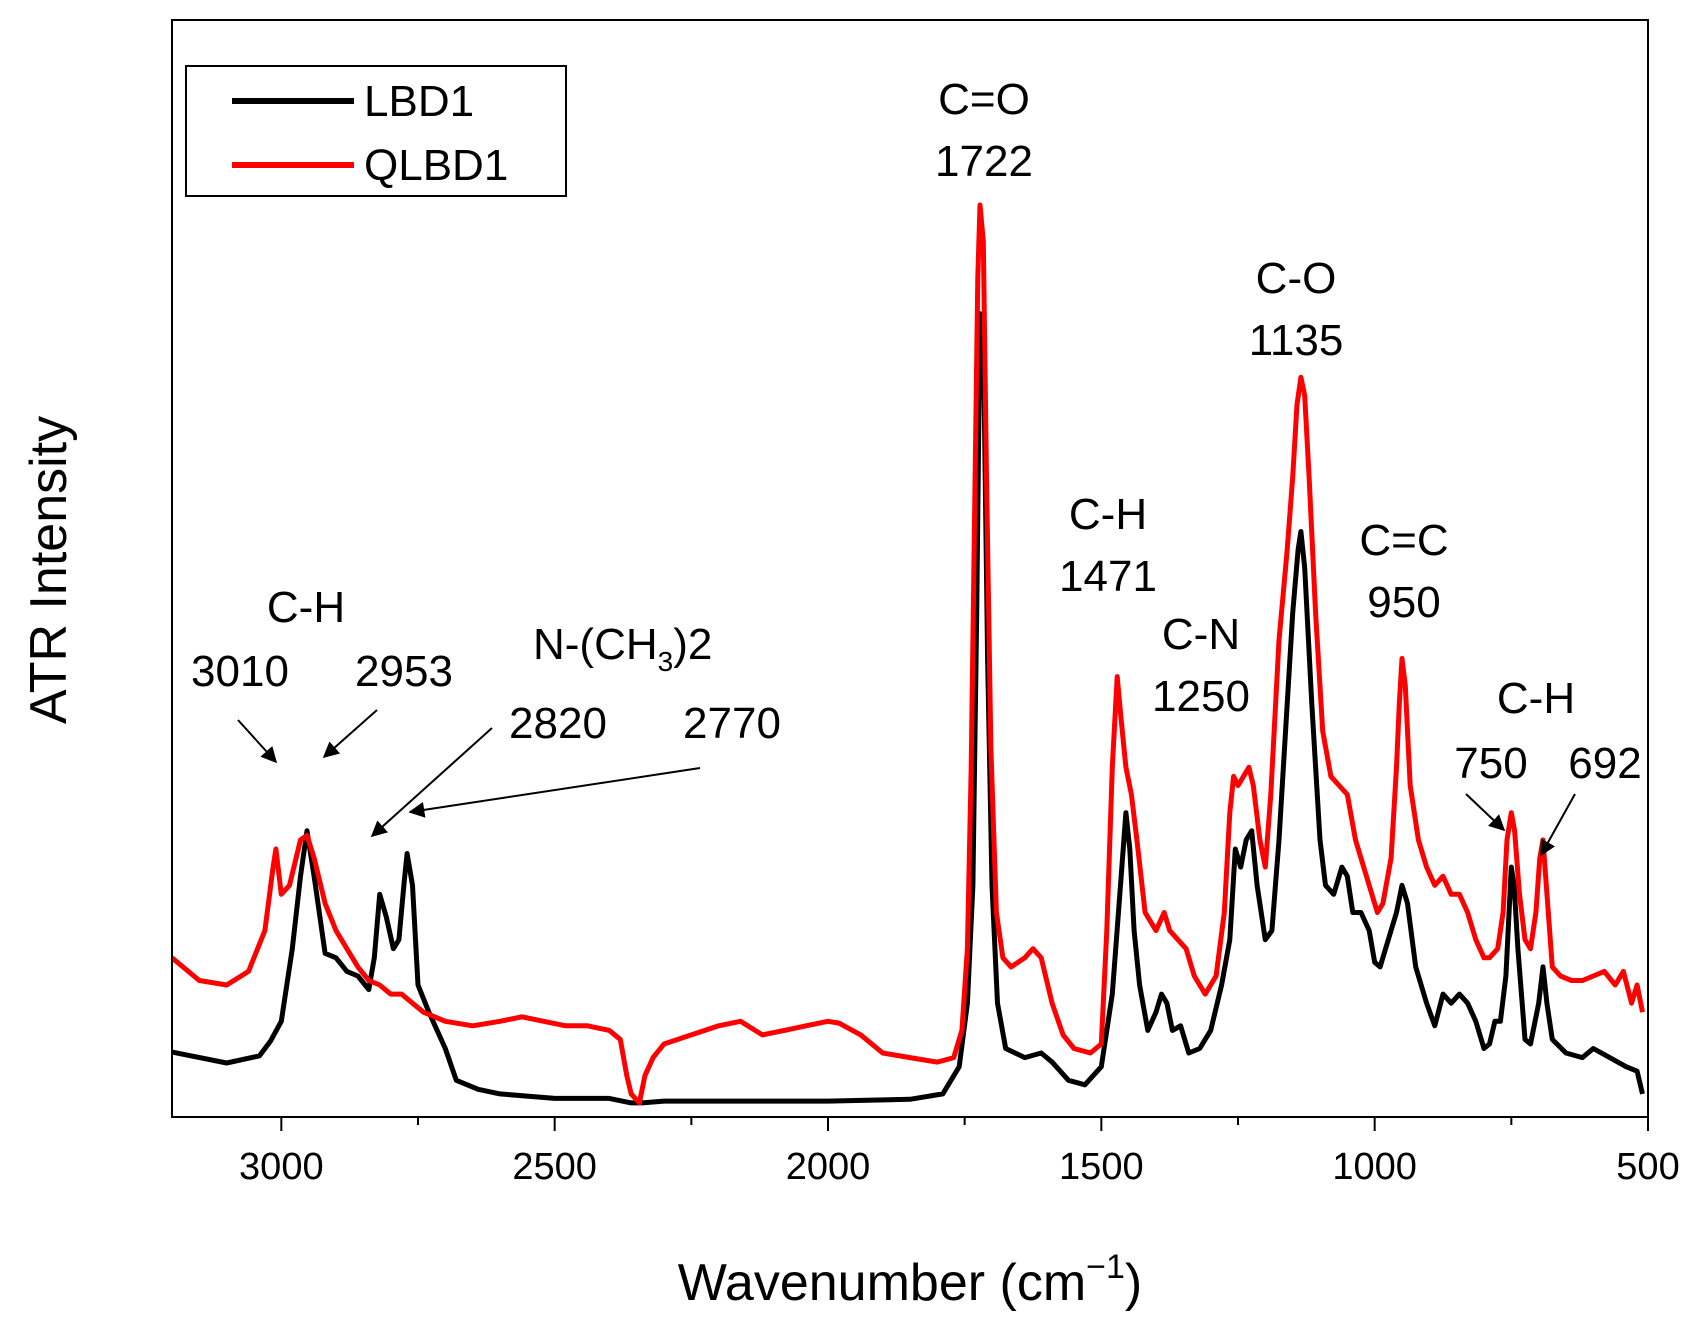  What do you see at coordinates (1296, 340) in the screenshot?
I see `annotation-c-o-value: 1135` at bounding box center [1296, 340].